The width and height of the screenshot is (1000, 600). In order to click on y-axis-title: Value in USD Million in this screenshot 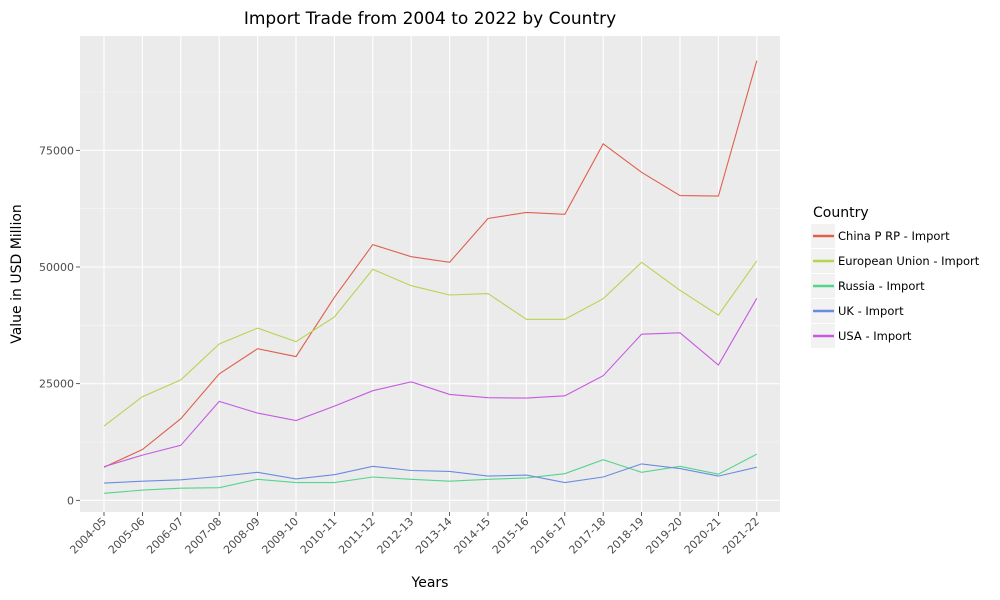, I will do `click(17, 274)`.